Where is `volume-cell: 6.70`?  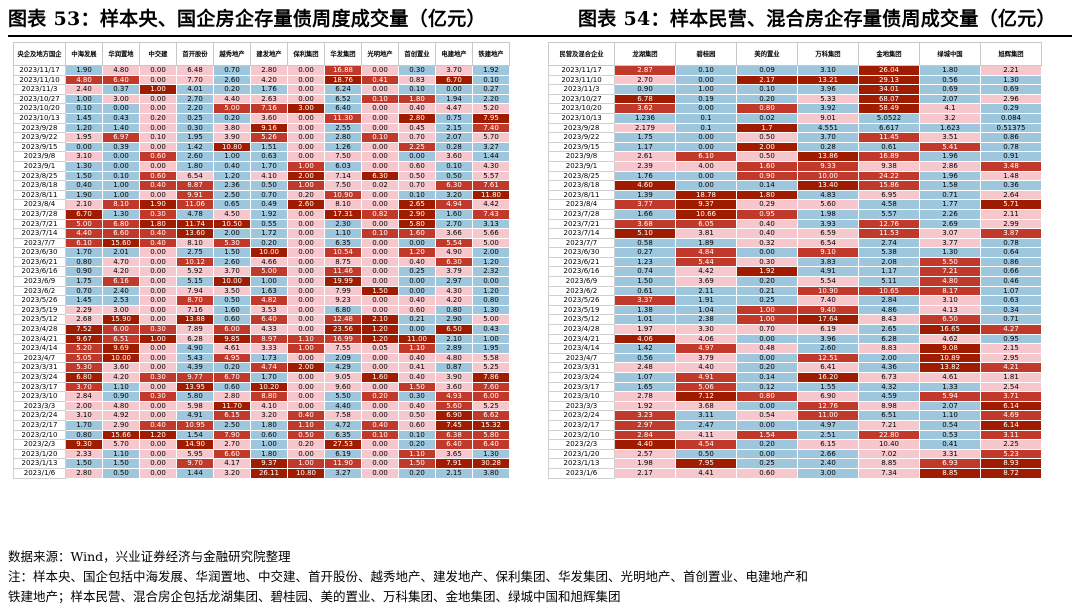
volume-cell: 6.70 is located at coordinates (232, 377).